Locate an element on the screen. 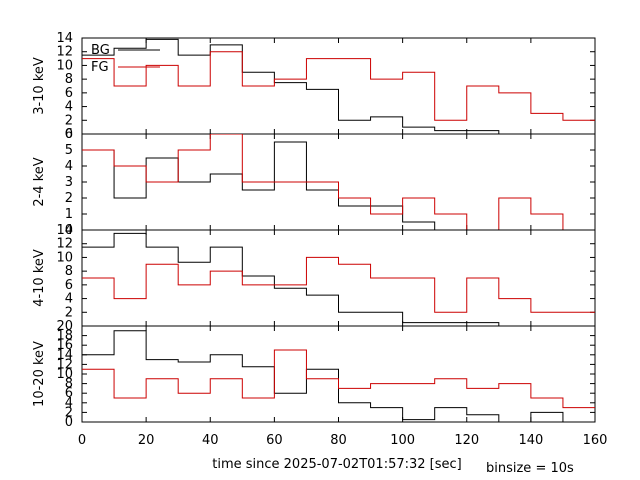 The image size is (640, 480). y-tick-label: 5 is located at coordinates (69, 150).